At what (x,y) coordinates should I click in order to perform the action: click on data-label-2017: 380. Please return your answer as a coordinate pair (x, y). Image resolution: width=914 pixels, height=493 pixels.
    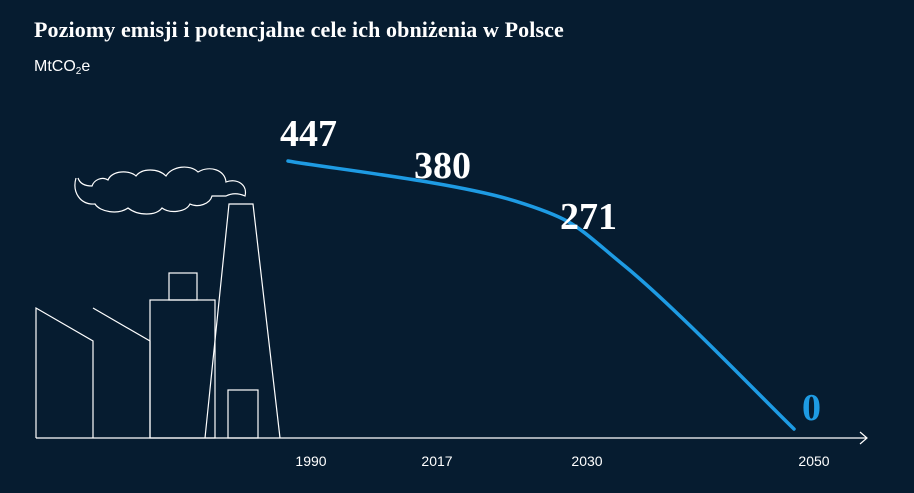
    Looking at the image, I should click on (442, 166).